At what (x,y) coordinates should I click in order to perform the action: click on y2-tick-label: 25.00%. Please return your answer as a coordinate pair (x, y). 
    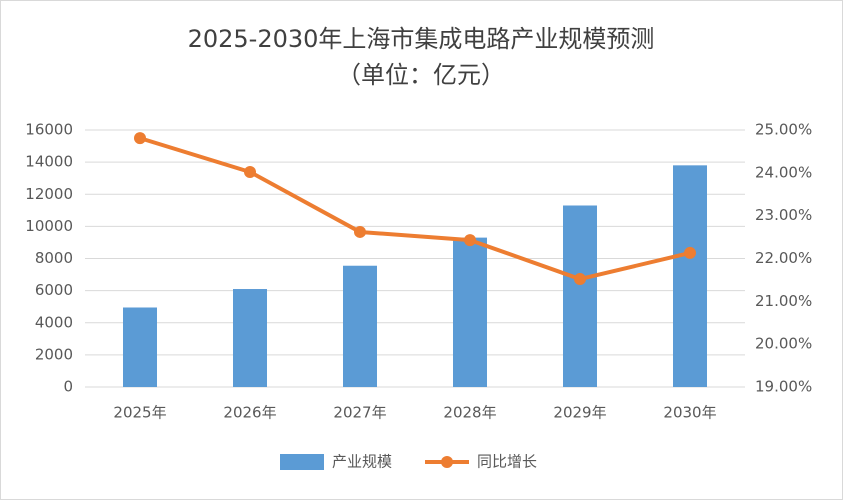
    Looking at the image, I should click on (783, 130).